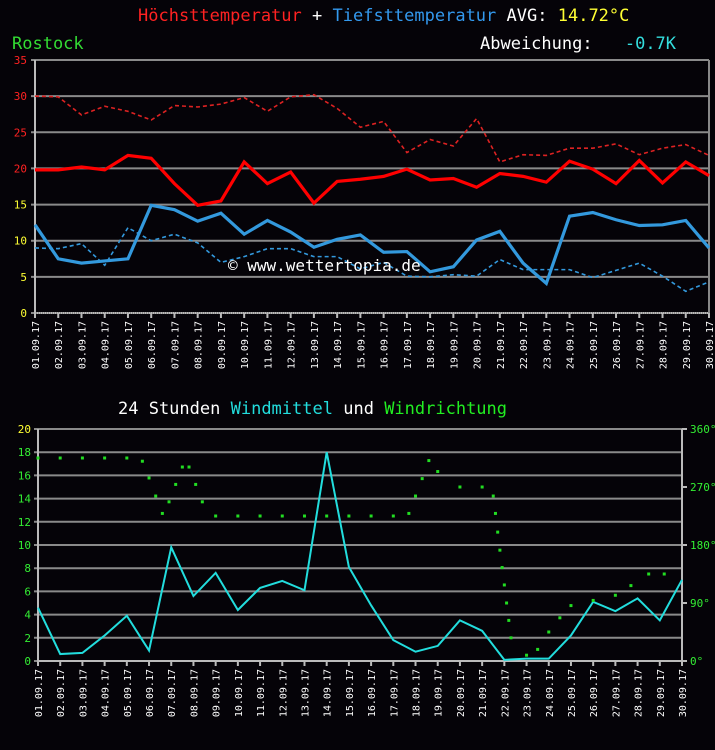 This screenshot has height=750, width=715. I want to click on y-tick-label: 8, so click(27, 568).